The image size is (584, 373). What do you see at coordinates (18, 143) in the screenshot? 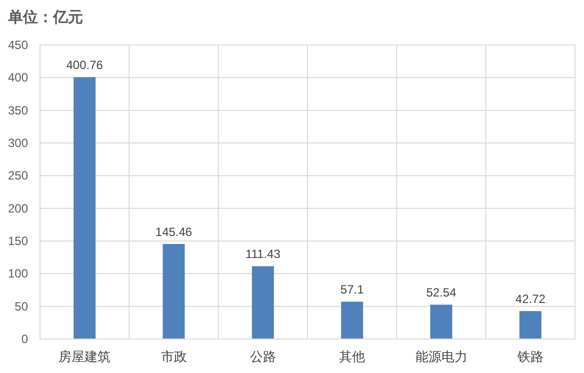
I see `y-tick-label: 300` at bounding box center [18, 143].